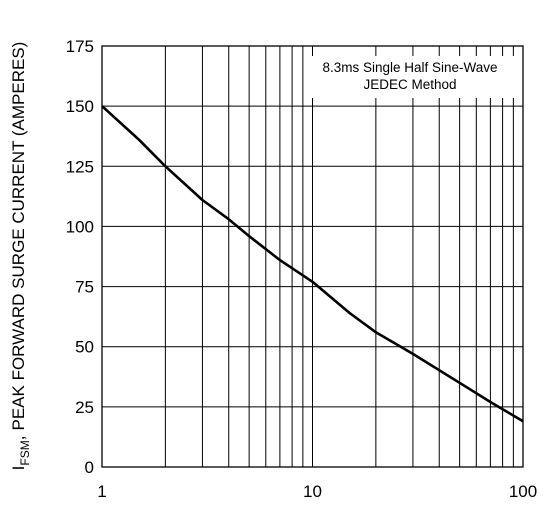 Image resolution: width=555 pixels, height=510 pixels. Describe the element at coordinates (18, 468) in the screenshot. I see `y-axis-symbol: I` at that location.